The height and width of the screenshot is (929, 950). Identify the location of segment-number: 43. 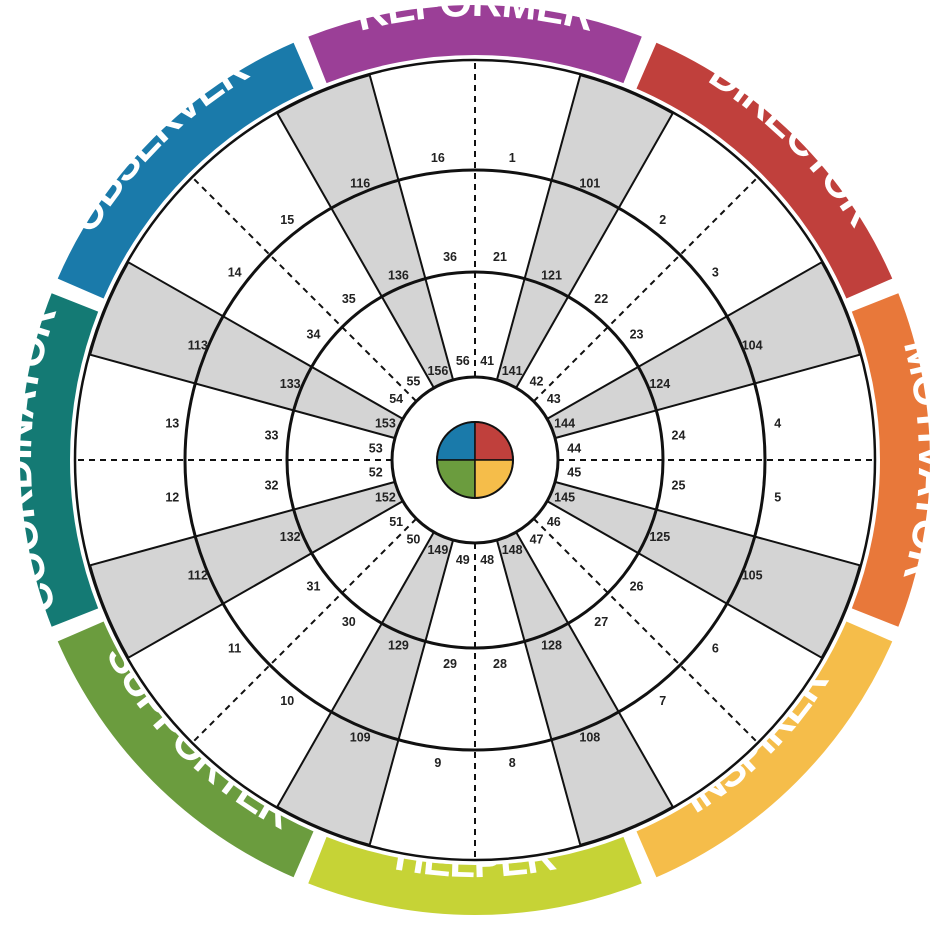
(554, 399).